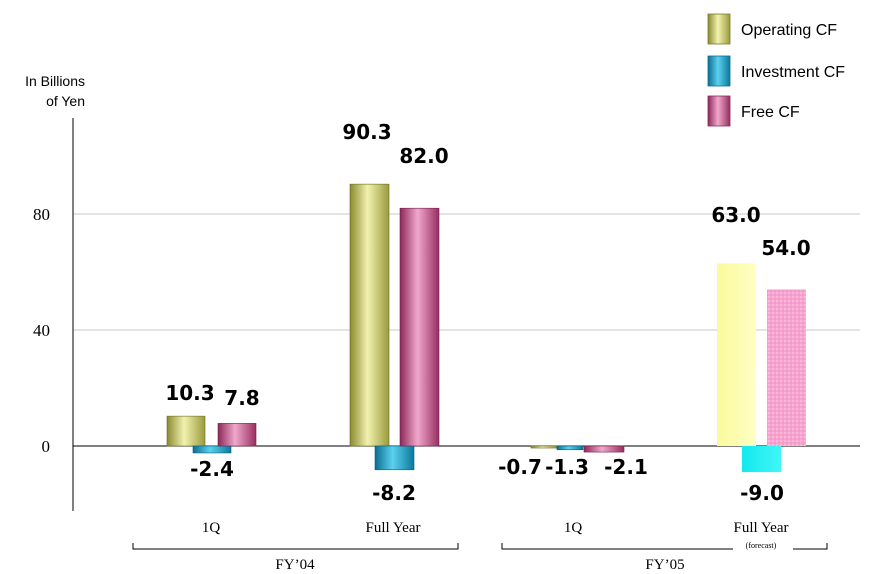 The height and width of the screenshot is (574, 871). I want to click on bracket-fy04, so click(295, 546).